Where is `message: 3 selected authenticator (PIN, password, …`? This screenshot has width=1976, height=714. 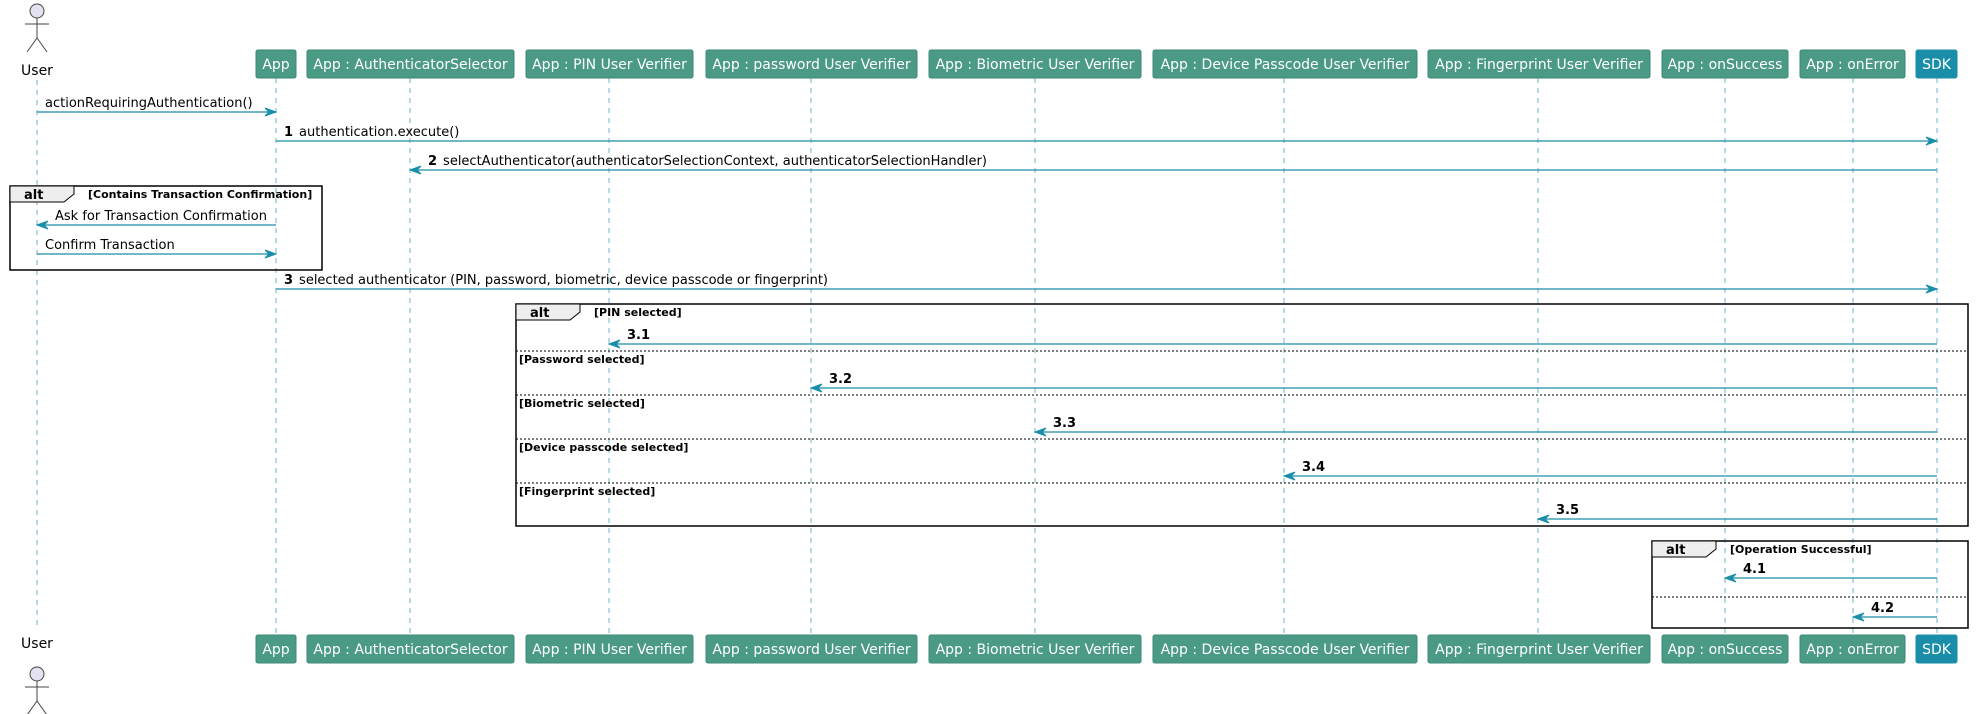 message: 3 selected authenticator (PIN, password, … is located at coordinates (1107, 283).